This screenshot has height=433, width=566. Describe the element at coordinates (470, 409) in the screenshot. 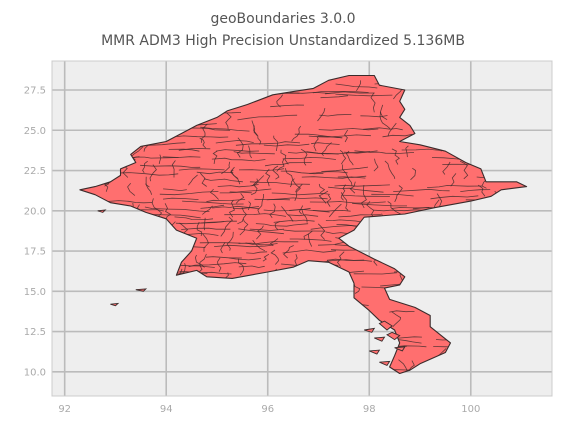

I see `x-tick-label: 100` at that location.